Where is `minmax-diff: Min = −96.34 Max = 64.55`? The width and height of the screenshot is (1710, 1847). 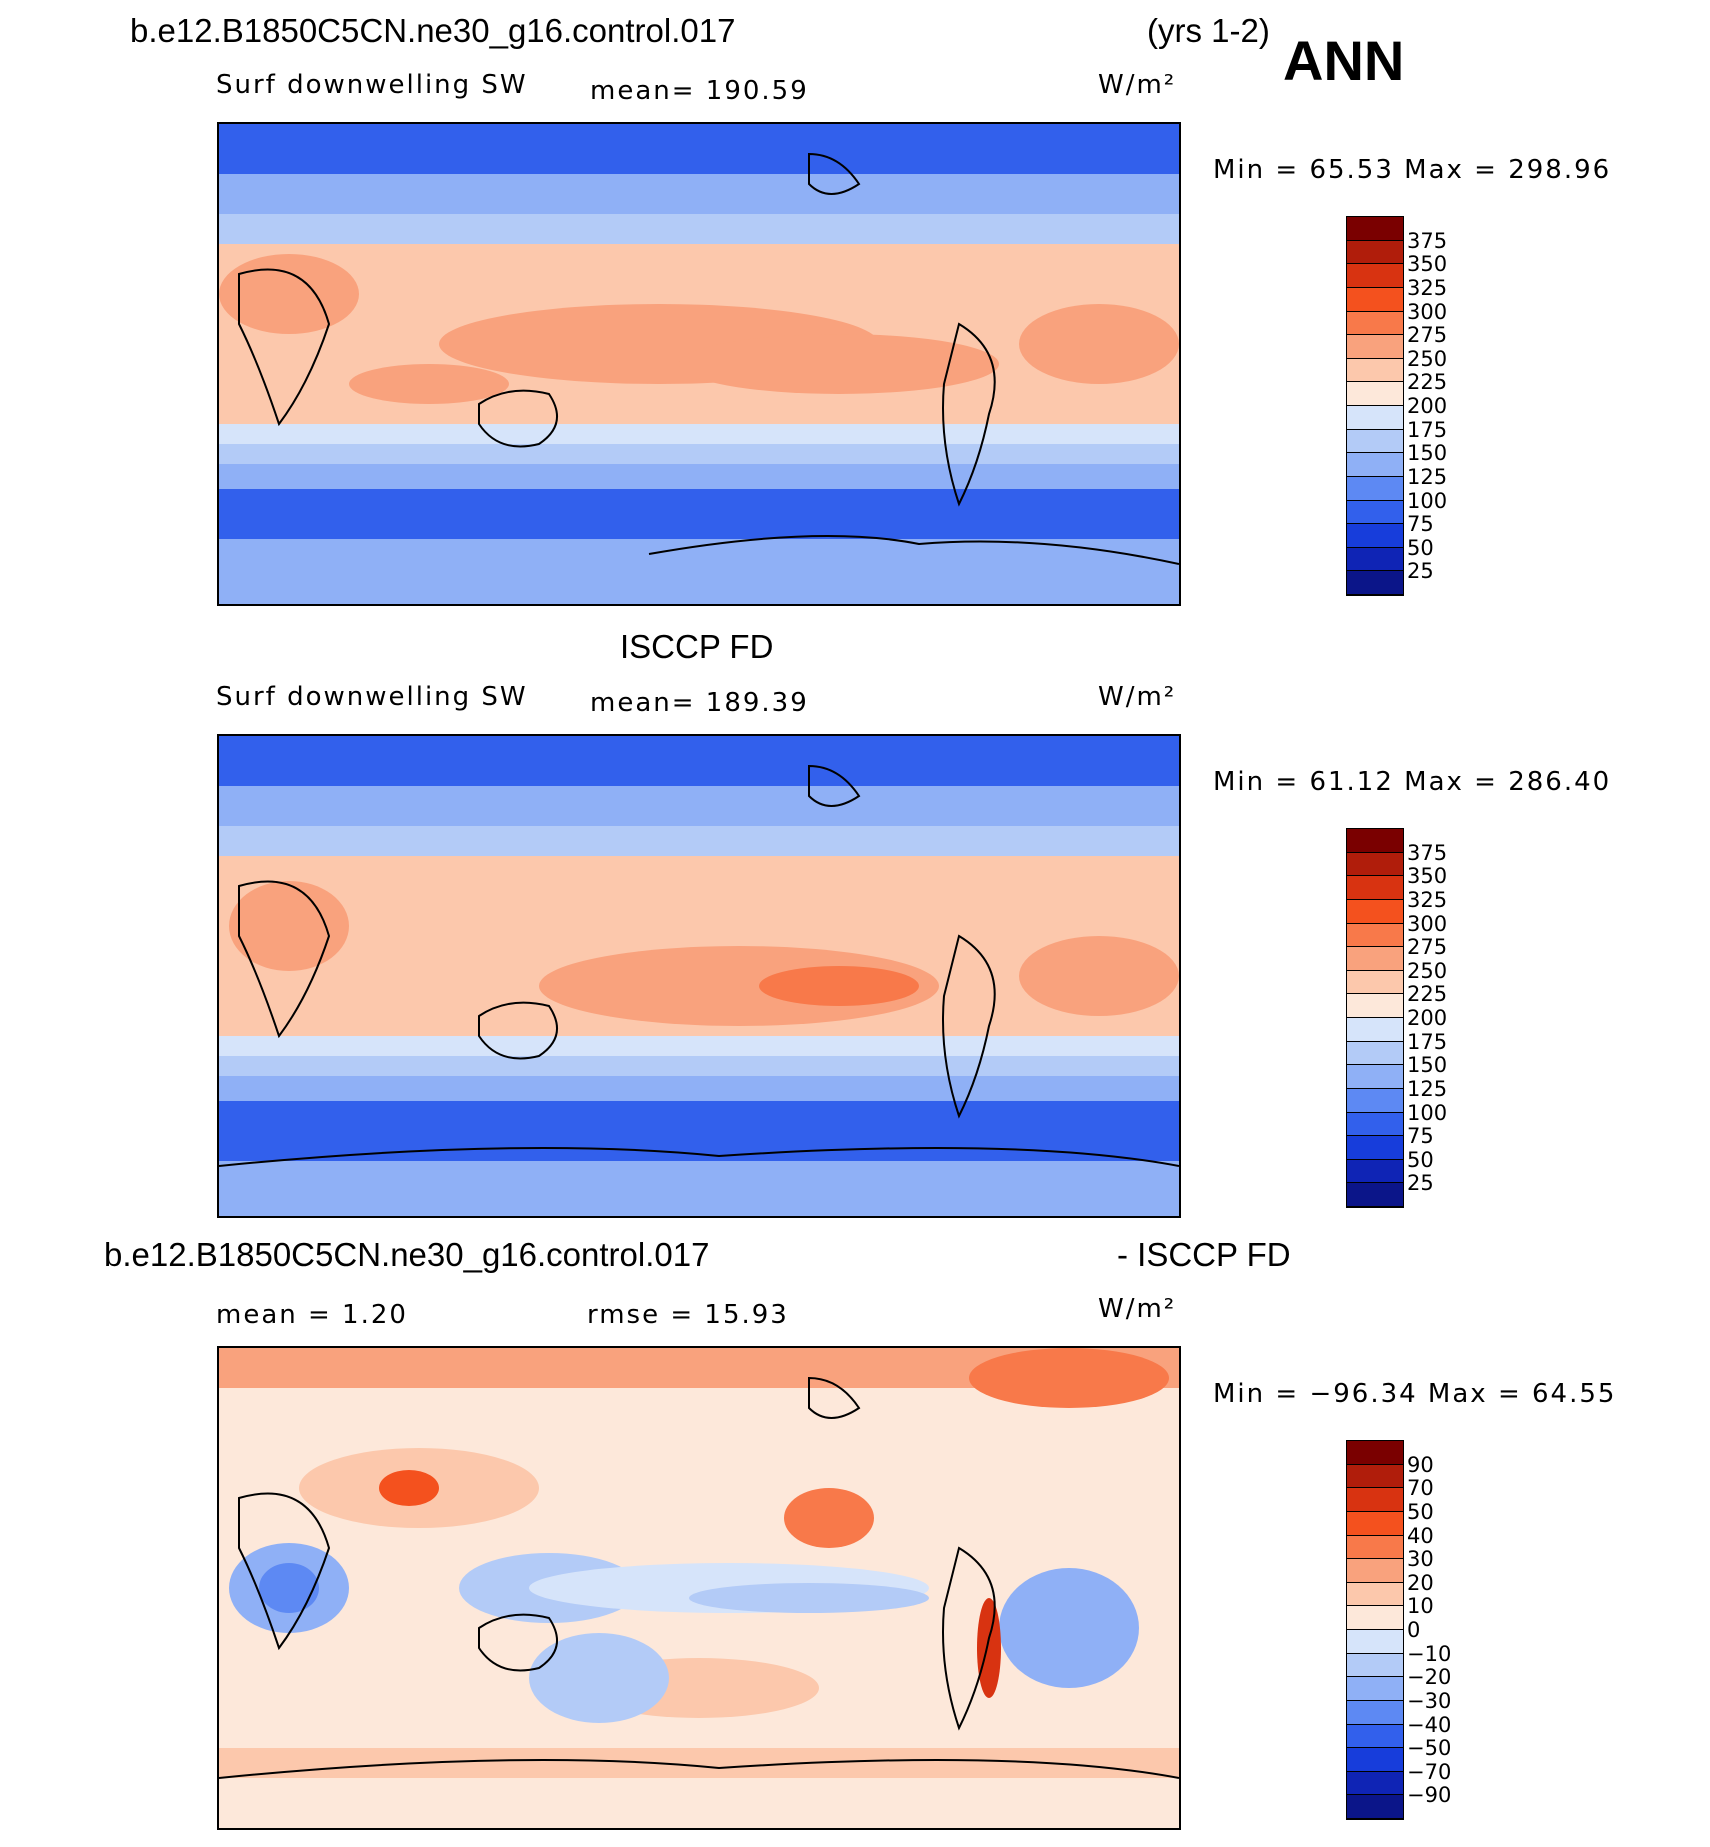 minmax-diff: Min = −96.34 Max = 64.55 is located at coordinates (1415, 1394).